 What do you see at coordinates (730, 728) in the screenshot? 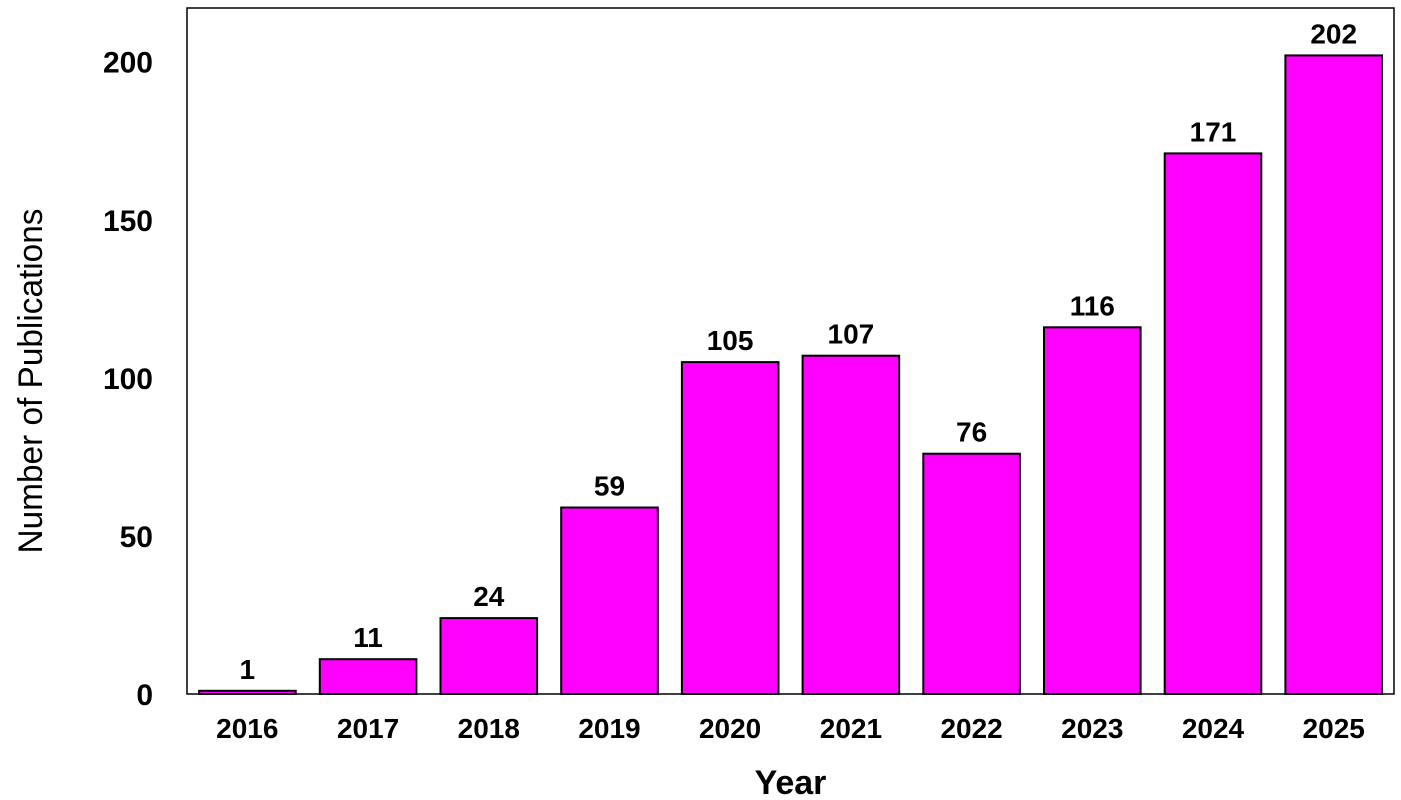
I see `x-tick-label-2020: 2020` at bounding box center [730, 728].